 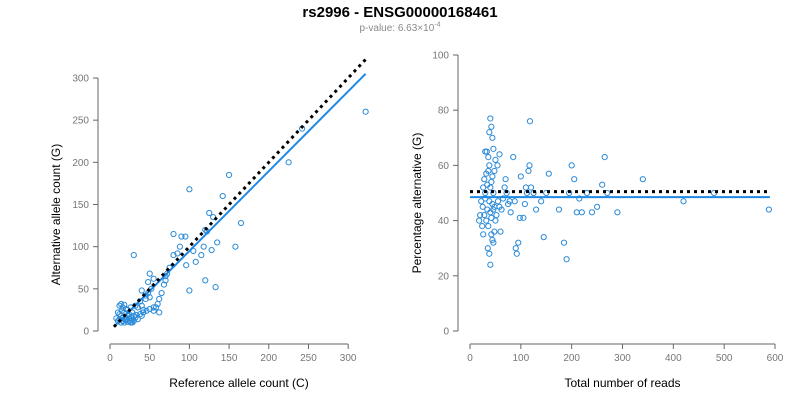 What do you see at coordinates (775, 358) in the screenshot?
I see `x-tick-label: 600` at bounding box center [775, 358].